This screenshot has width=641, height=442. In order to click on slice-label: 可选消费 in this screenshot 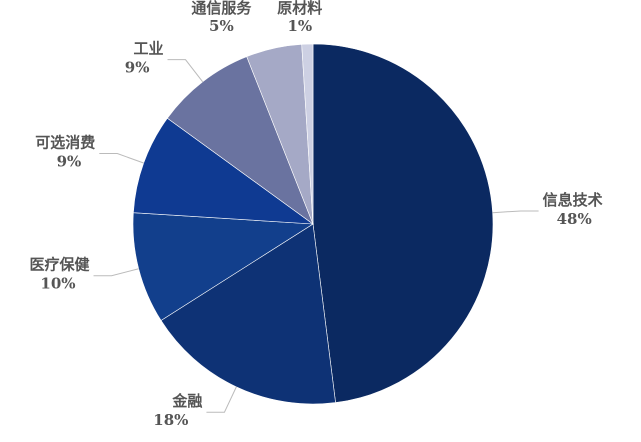, I will do `click(65, 143)`.